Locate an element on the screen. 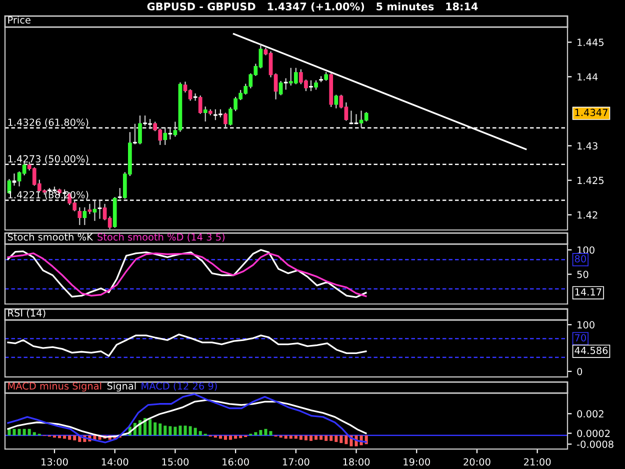 The height and width of the screenshot is (469, 625). ref-line-label: 1.4326 (61.80%) is located at coordinates (48, 123).